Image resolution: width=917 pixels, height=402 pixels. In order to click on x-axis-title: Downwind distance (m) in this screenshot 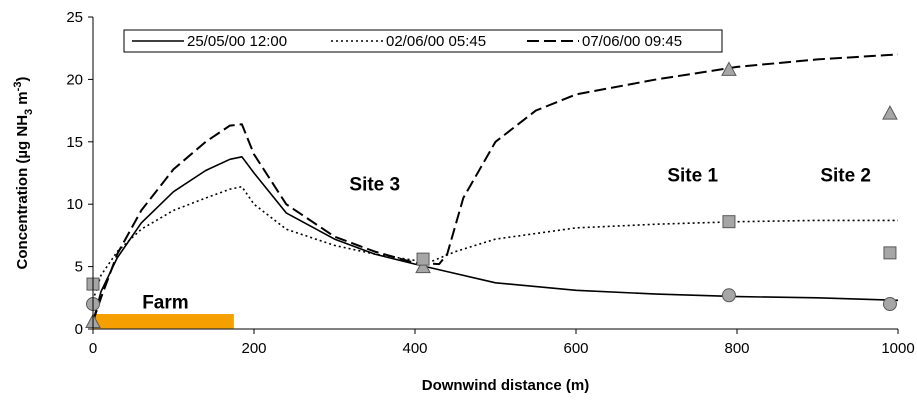, I will do `click(506, 385)`.